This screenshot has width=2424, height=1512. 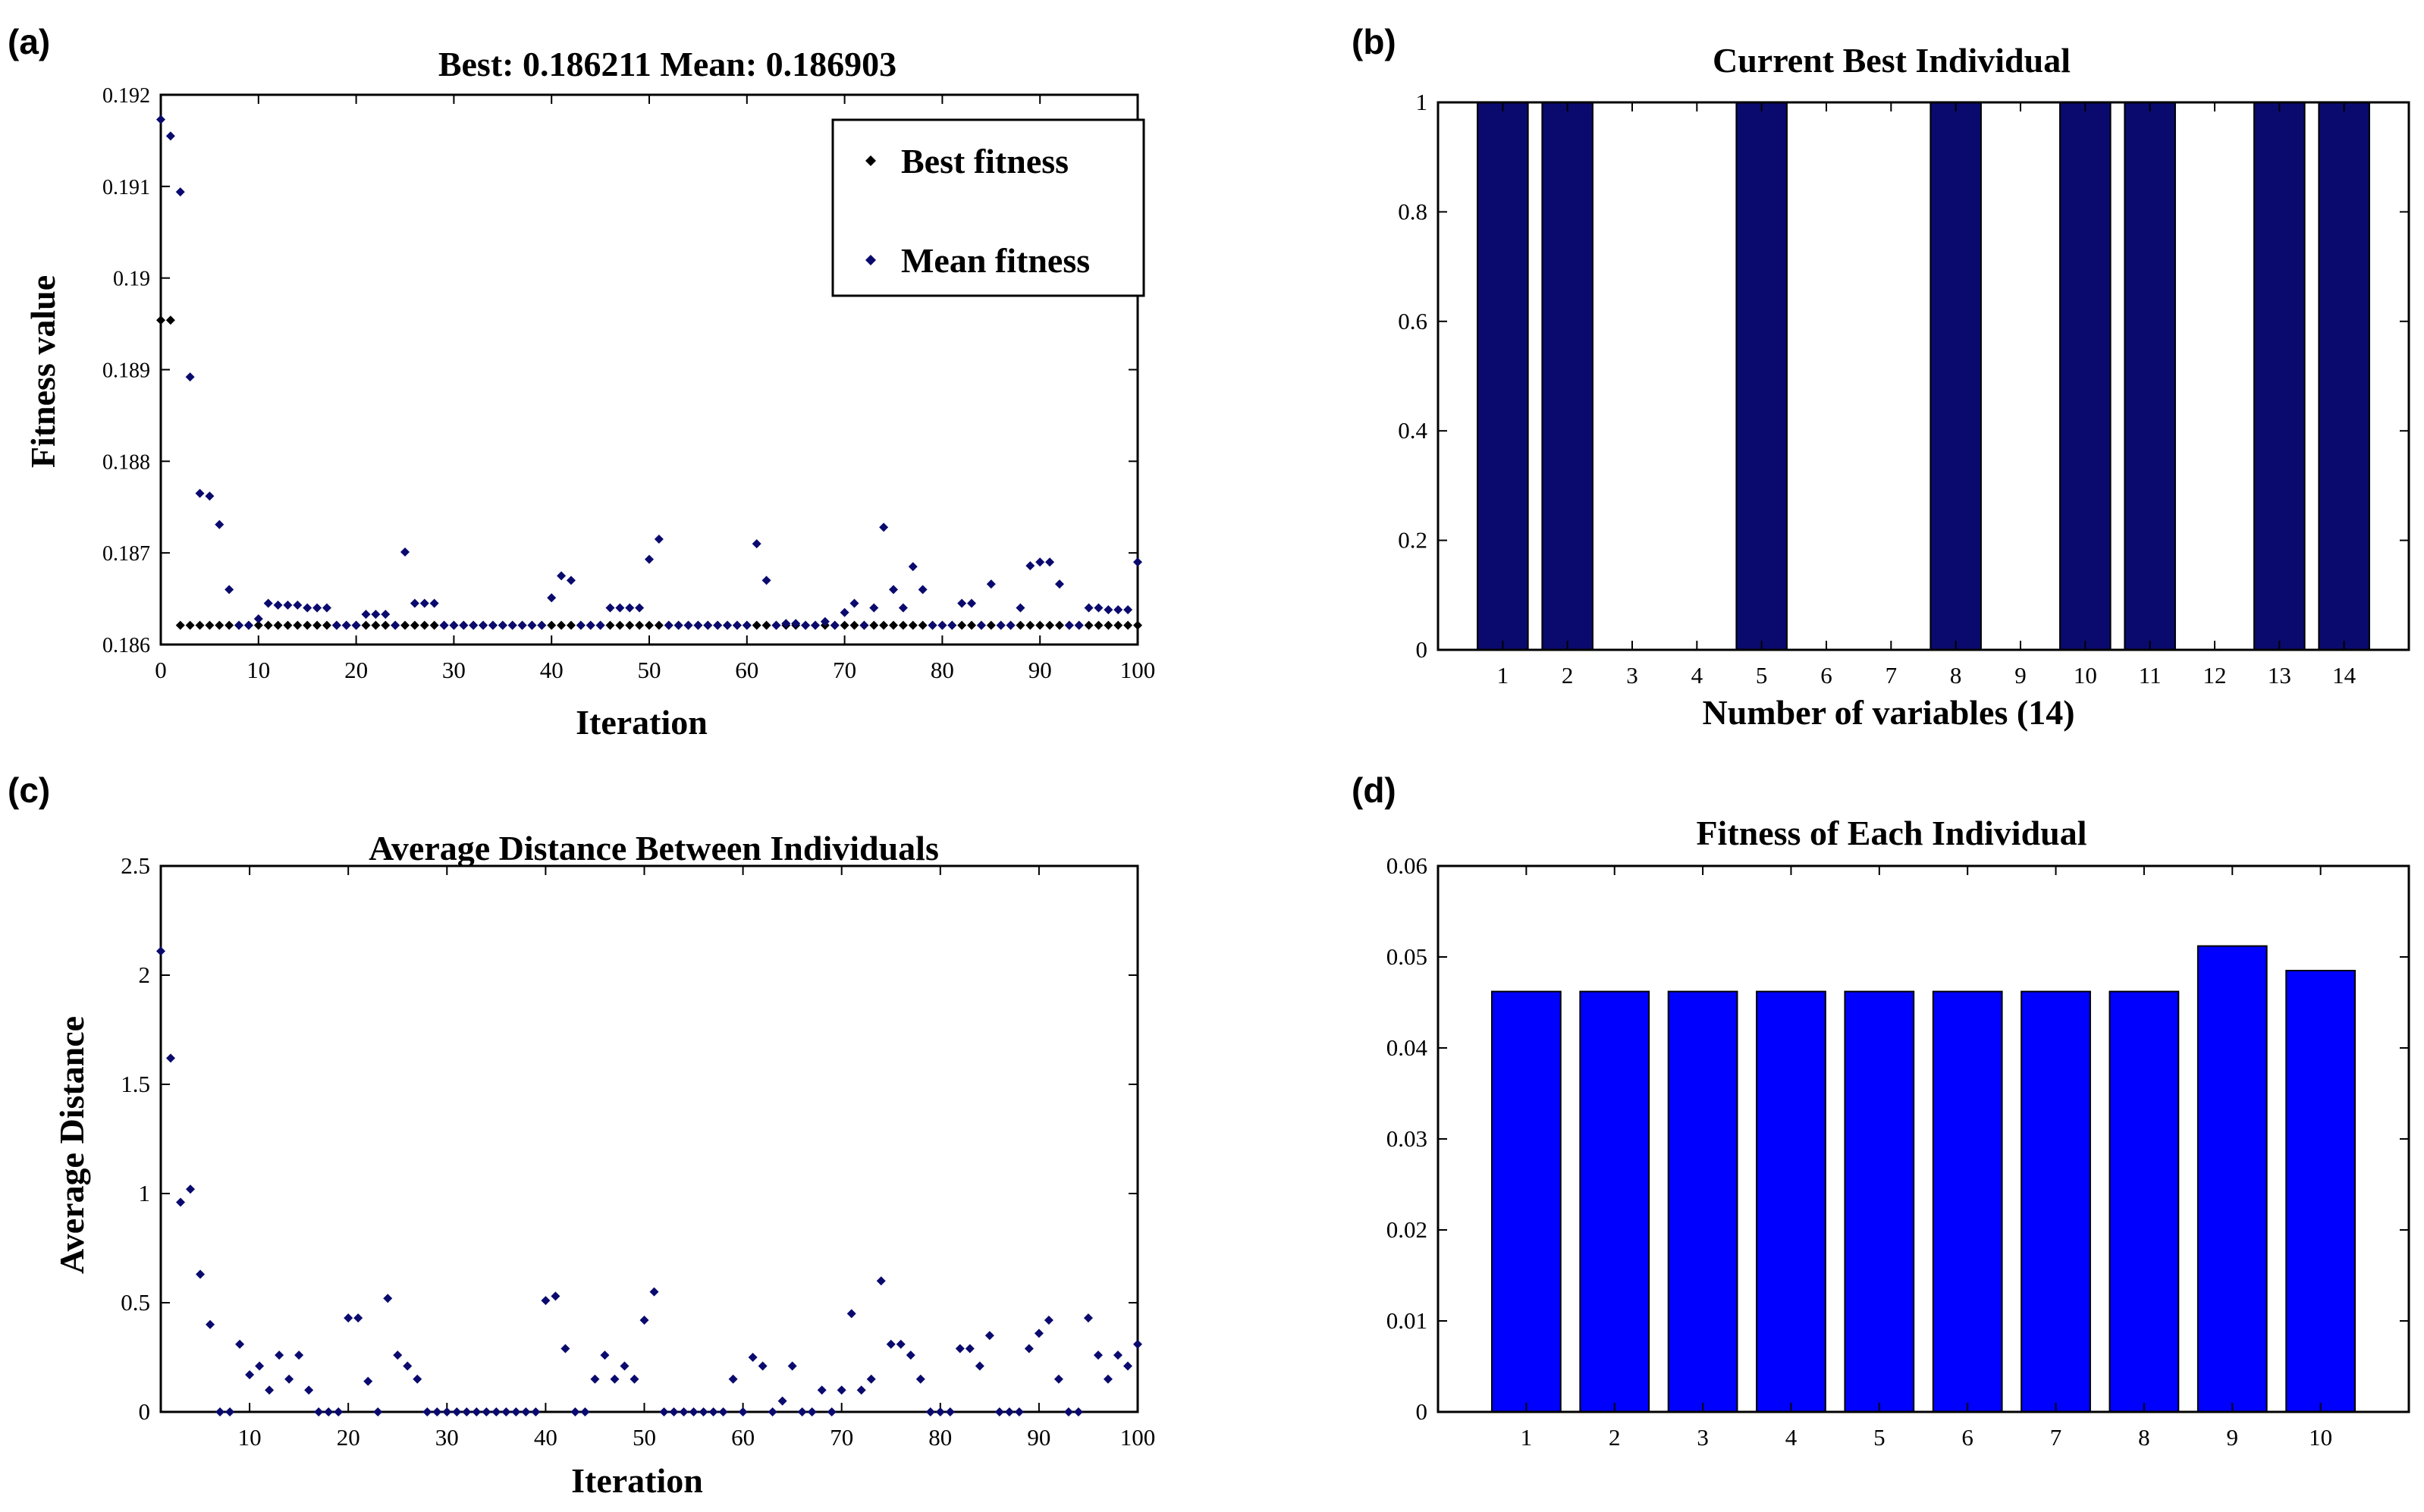 I want to click on chart-a-xtick-label: 10, so click(x=258, y=670).